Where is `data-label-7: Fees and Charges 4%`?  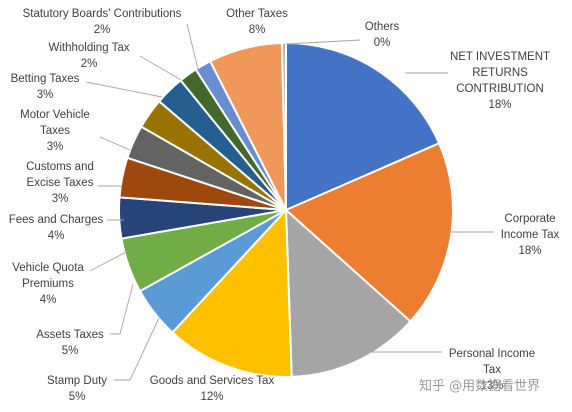 data-label-7: Fees and Charges 4% is located at coordinates (56, 228).